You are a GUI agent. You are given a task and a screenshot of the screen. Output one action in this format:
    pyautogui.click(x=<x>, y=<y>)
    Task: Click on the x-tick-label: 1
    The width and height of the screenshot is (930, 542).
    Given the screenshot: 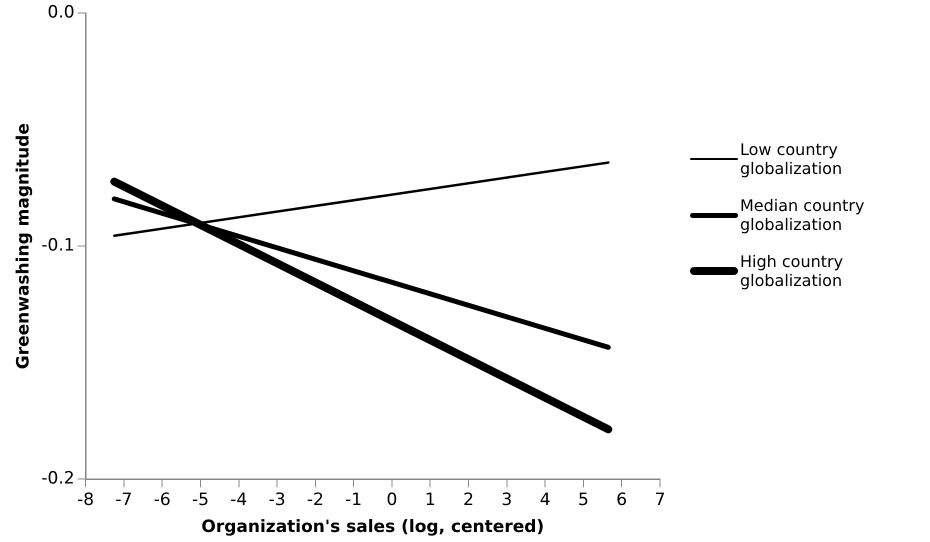 What is the action you would take?
    pyautogui.click(x=430, y=500)
    